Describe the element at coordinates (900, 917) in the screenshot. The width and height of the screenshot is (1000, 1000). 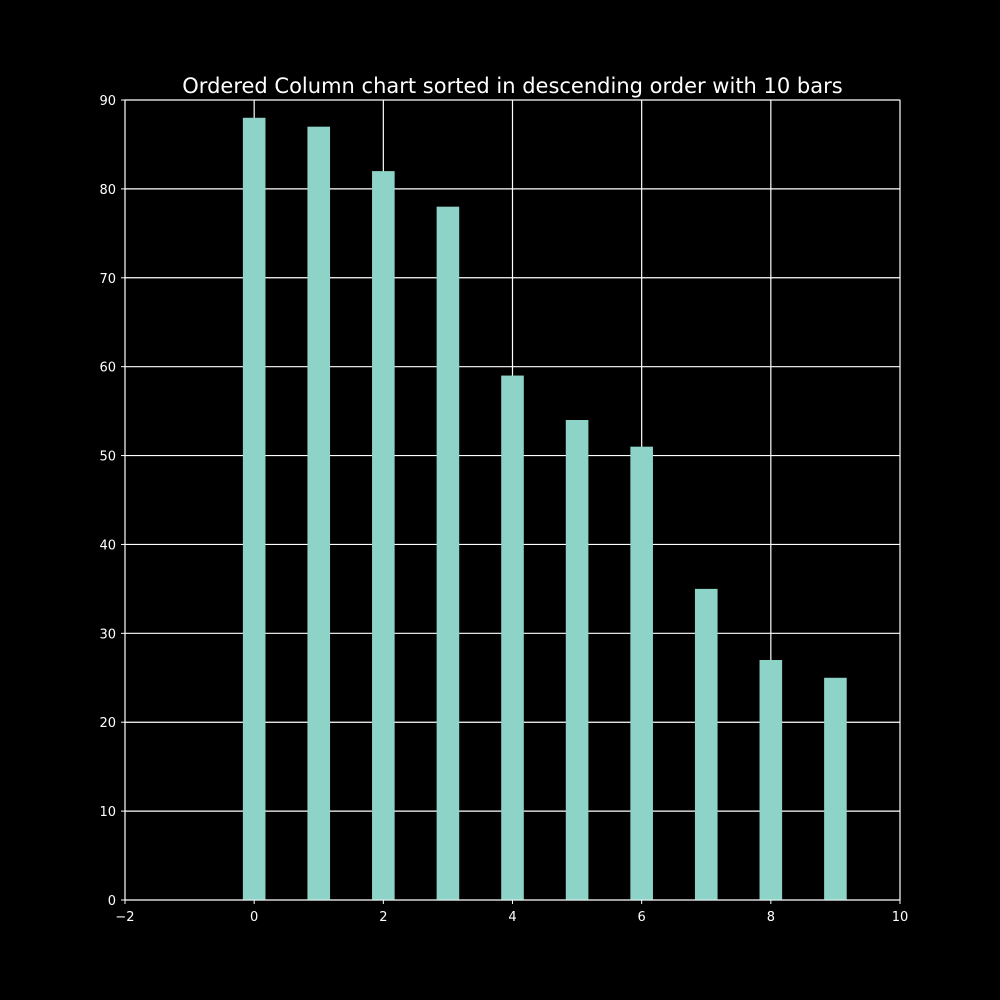
I see `x-tick-label: 10` at that location.